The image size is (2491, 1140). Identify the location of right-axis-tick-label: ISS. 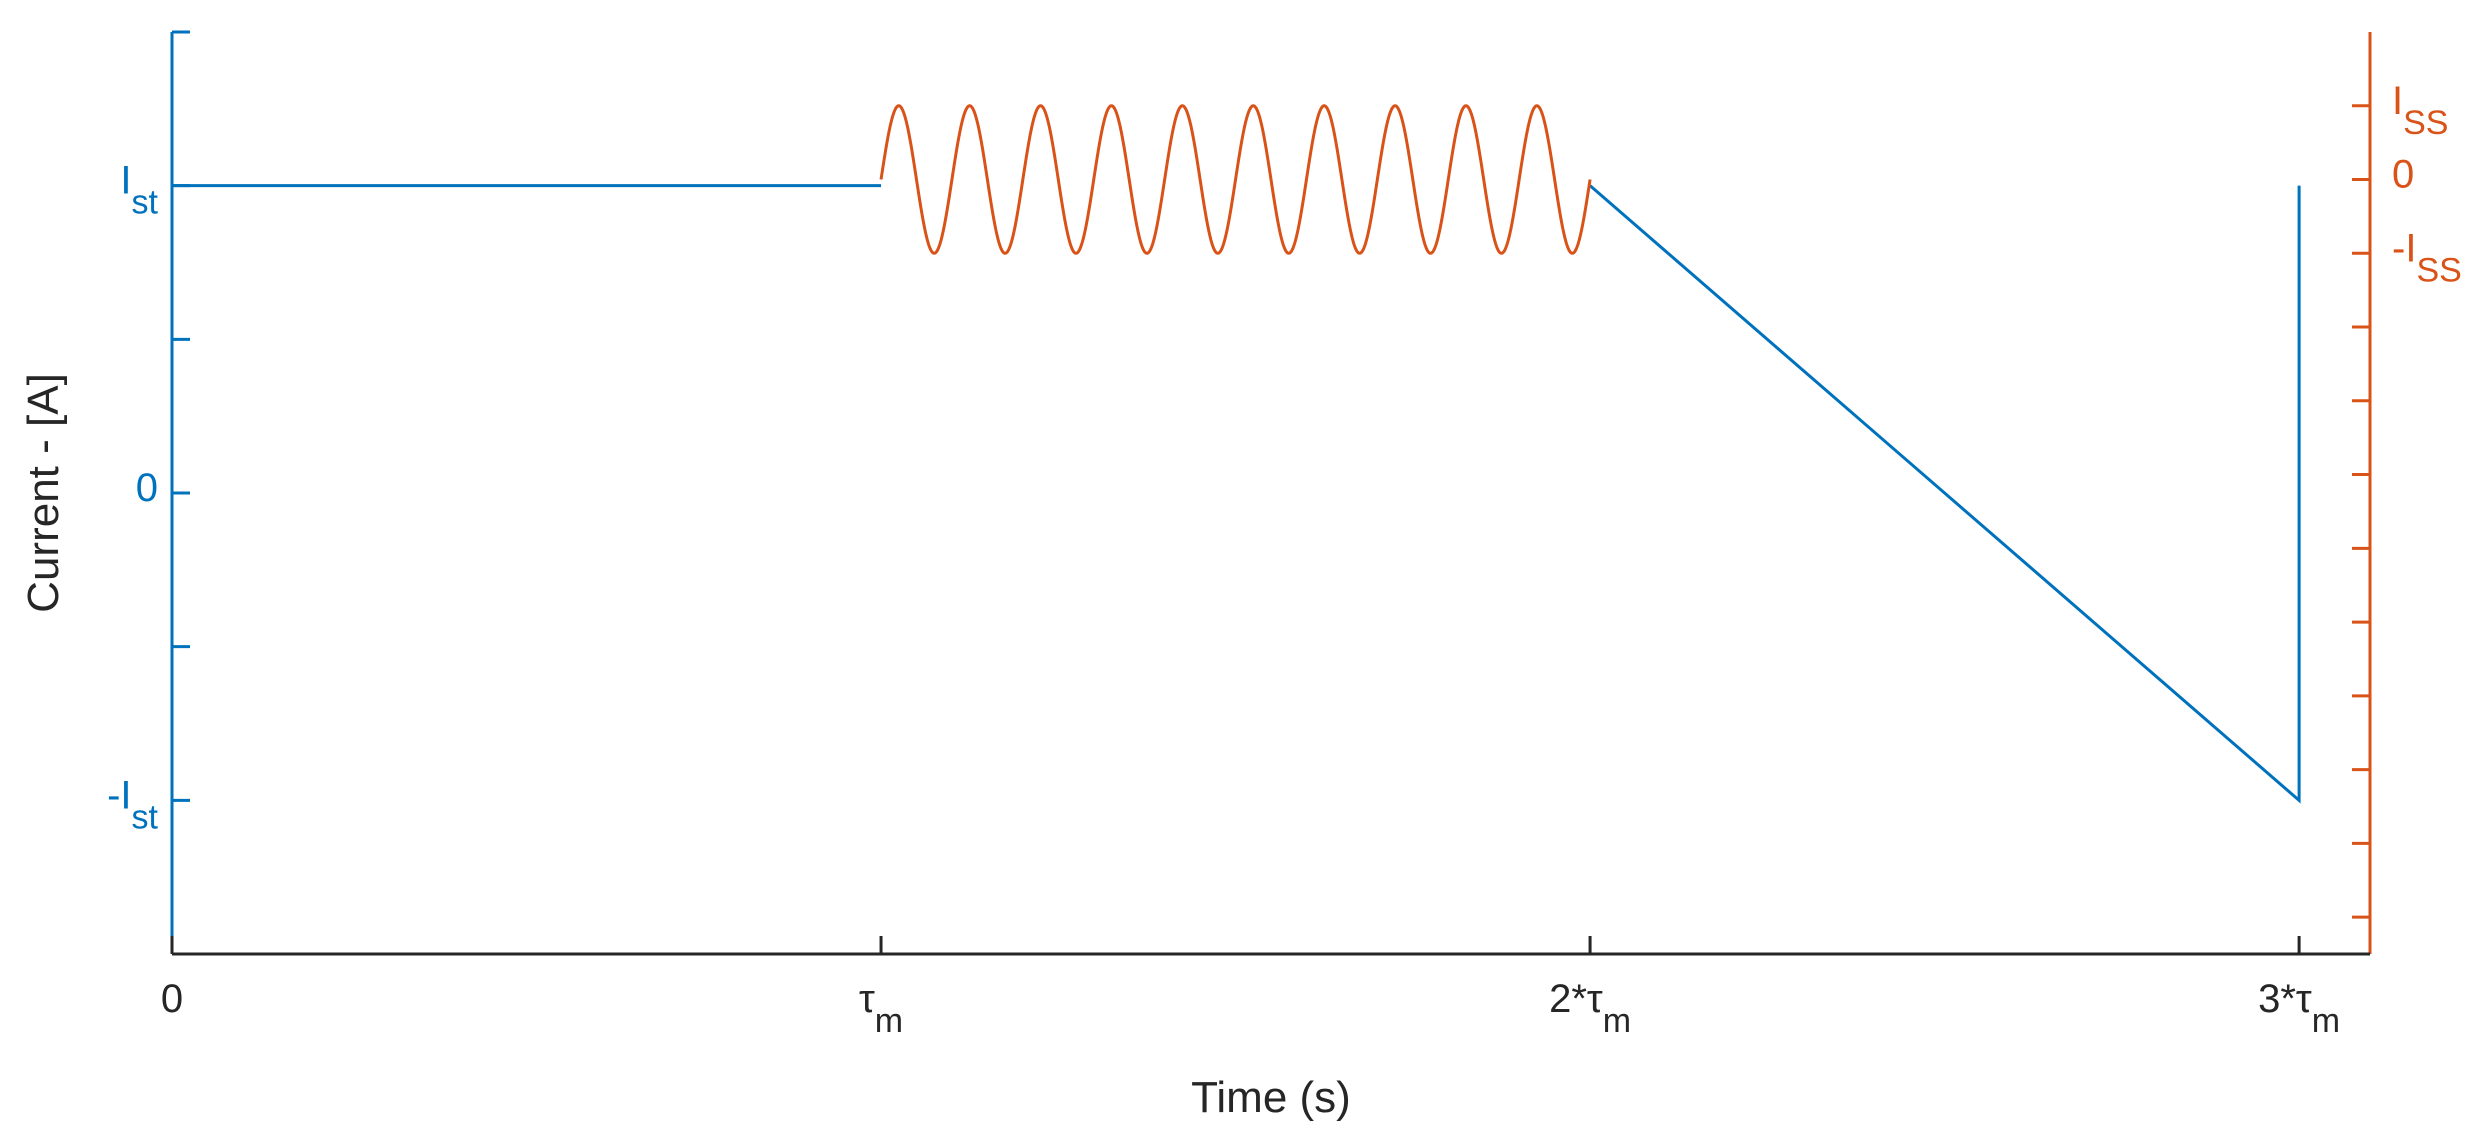
(2420, 110).